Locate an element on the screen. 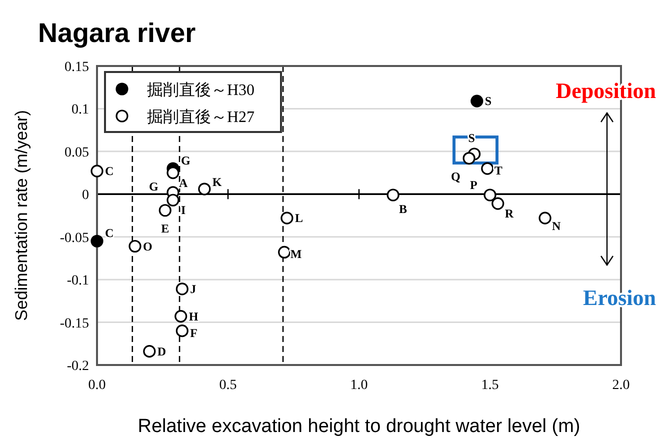  y-tick-label: -0.15 is located at coordinates (74, 324).